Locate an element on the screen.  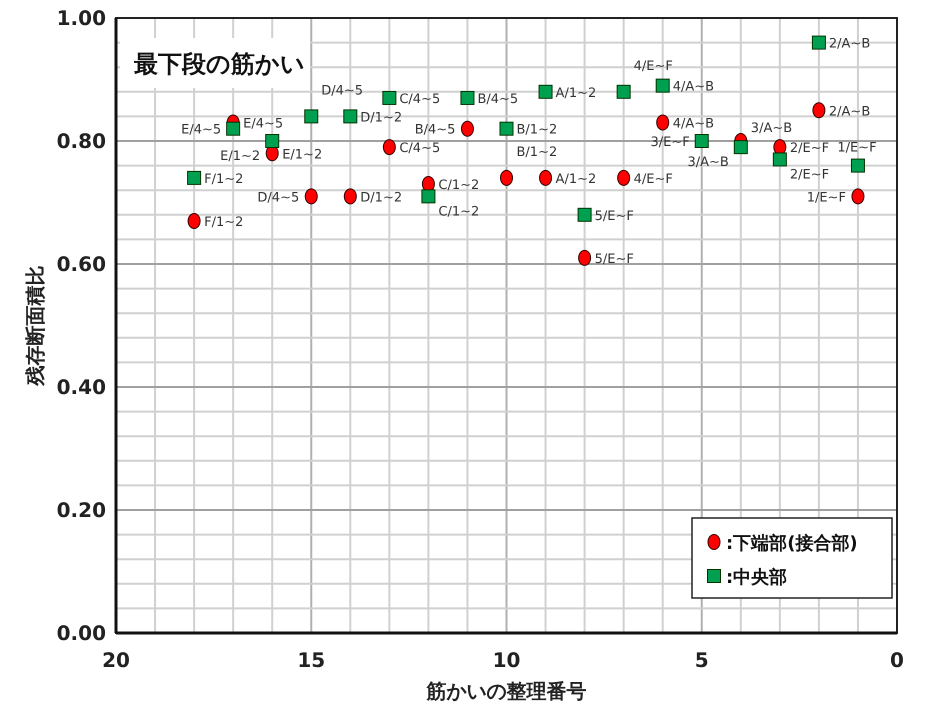
x-tick-label: 15 is located at coordinates (311, 660).